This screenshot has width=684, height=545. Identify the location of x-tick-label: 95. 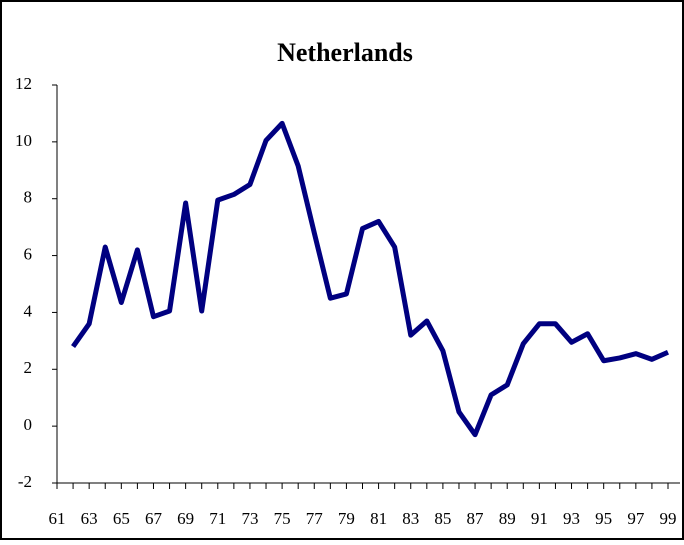
(603, 518).